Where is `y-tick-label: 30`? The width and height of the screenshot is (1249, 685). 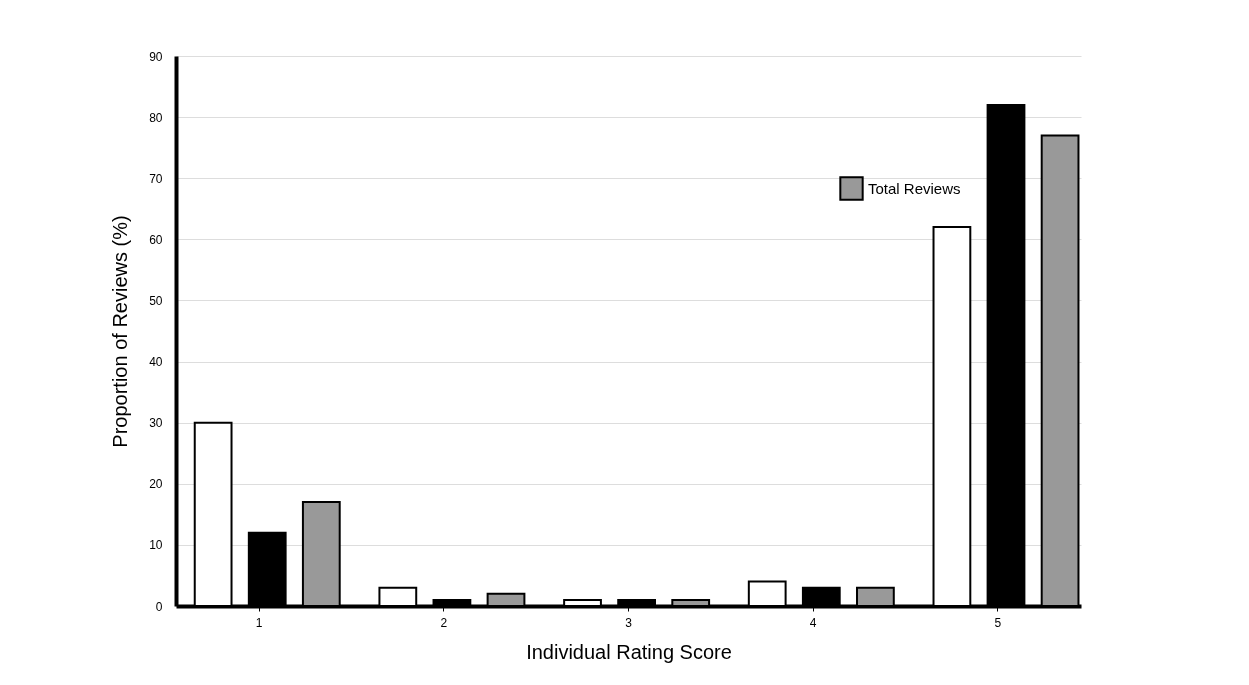
y-tick-label: 30 is located at coordinates (156, 423).